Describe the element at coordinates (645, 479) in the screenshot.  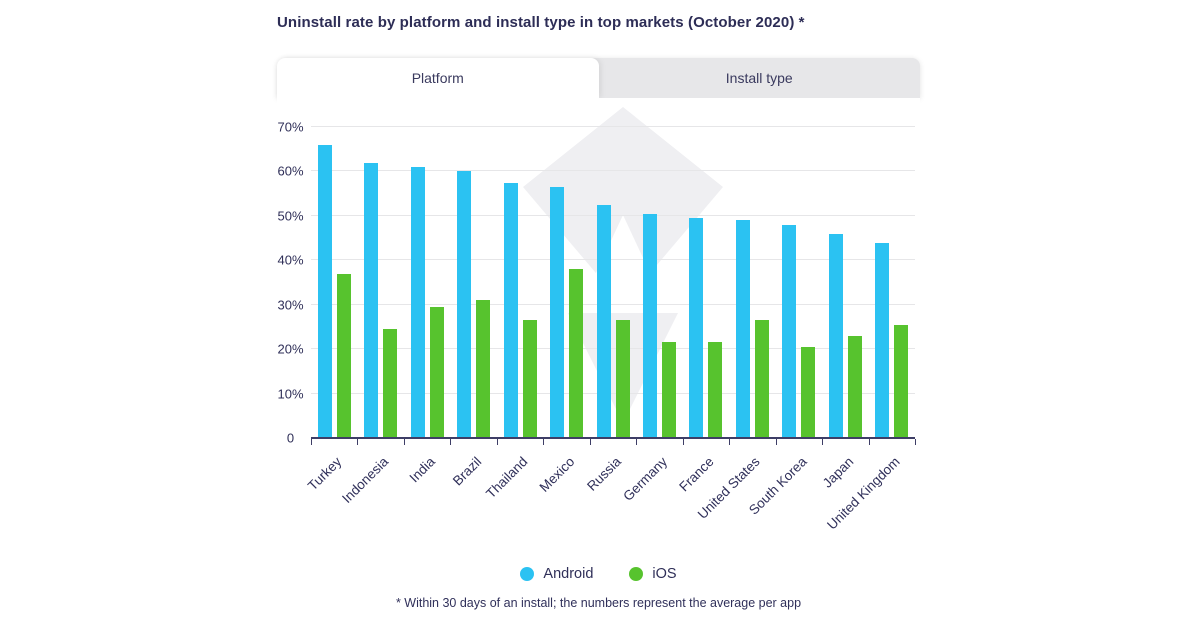
I see `x-axis-label-germany: Germany` at that location.